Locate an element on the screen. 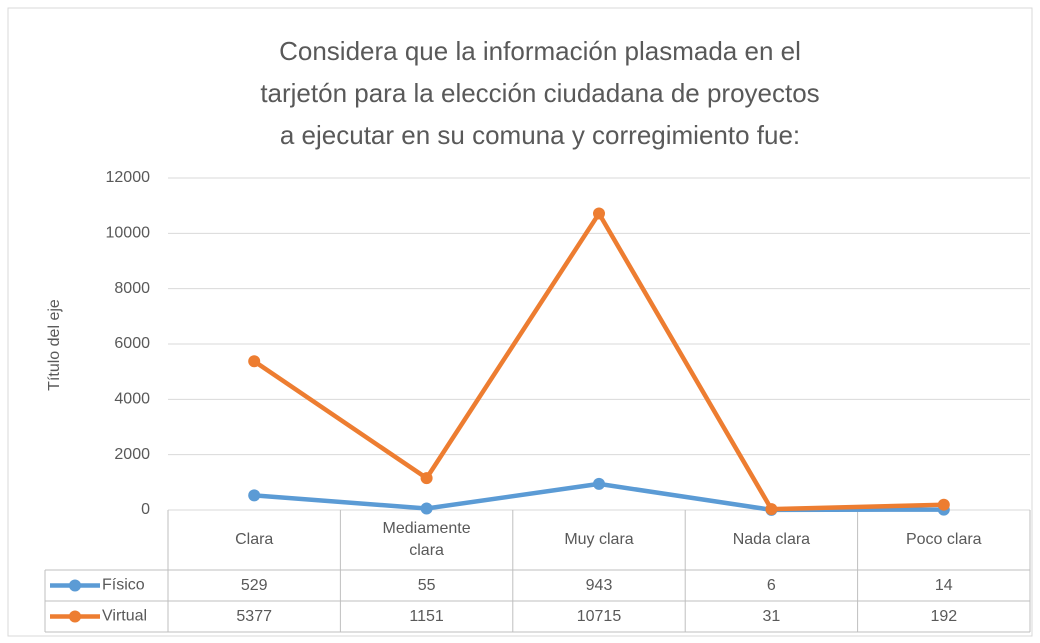  table-value: 529 is located at coordinates (254, 585).